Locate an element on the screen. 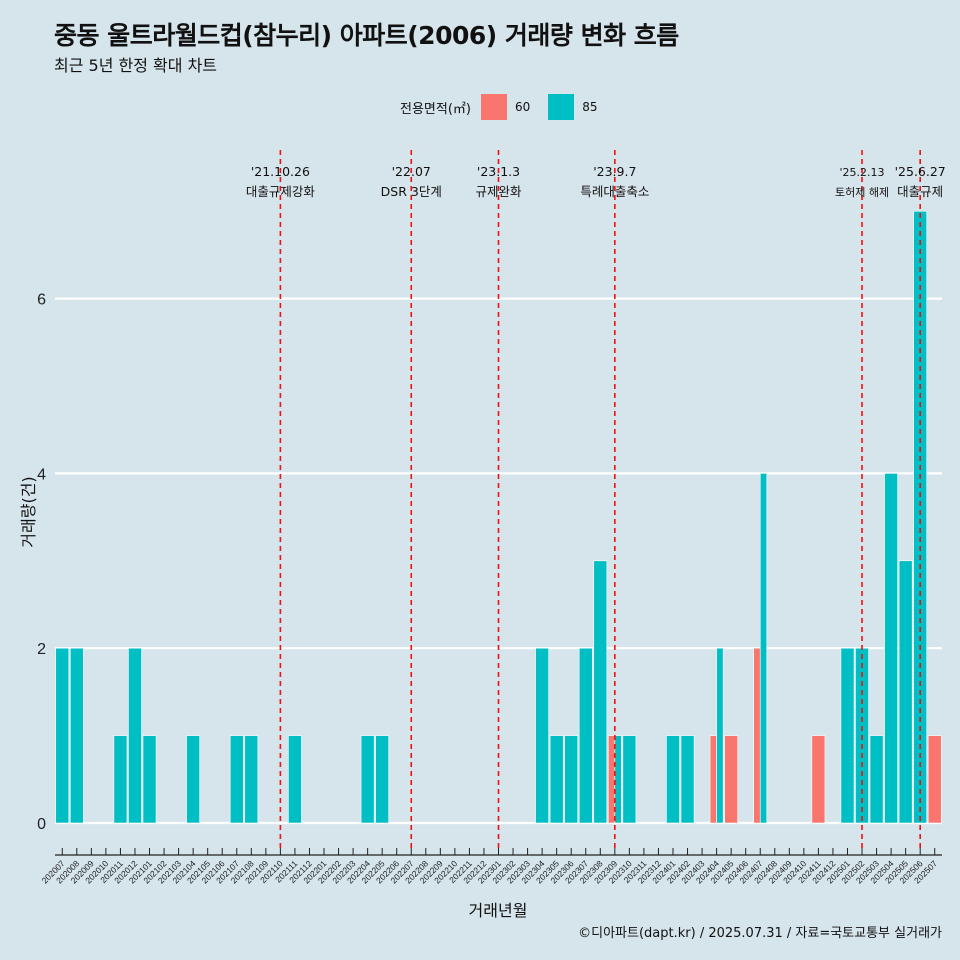 Image resolution: width=960 pixels, height=960 pixels. legend-label-85: 85 is located at coordinates (590, 107).